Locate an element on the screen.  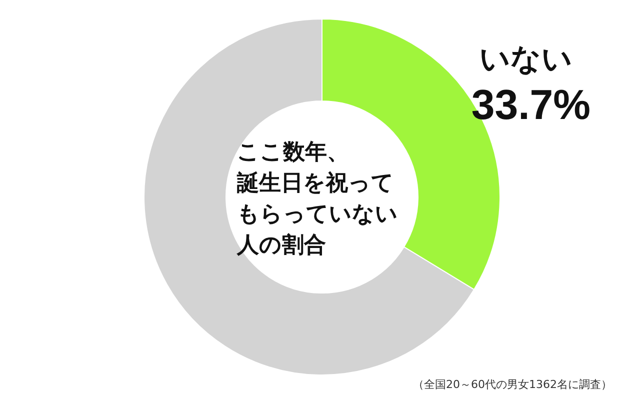
text: ここ数年、誕生日を祝ってもらっていない人の割合 is located at coordinates (317, 199).